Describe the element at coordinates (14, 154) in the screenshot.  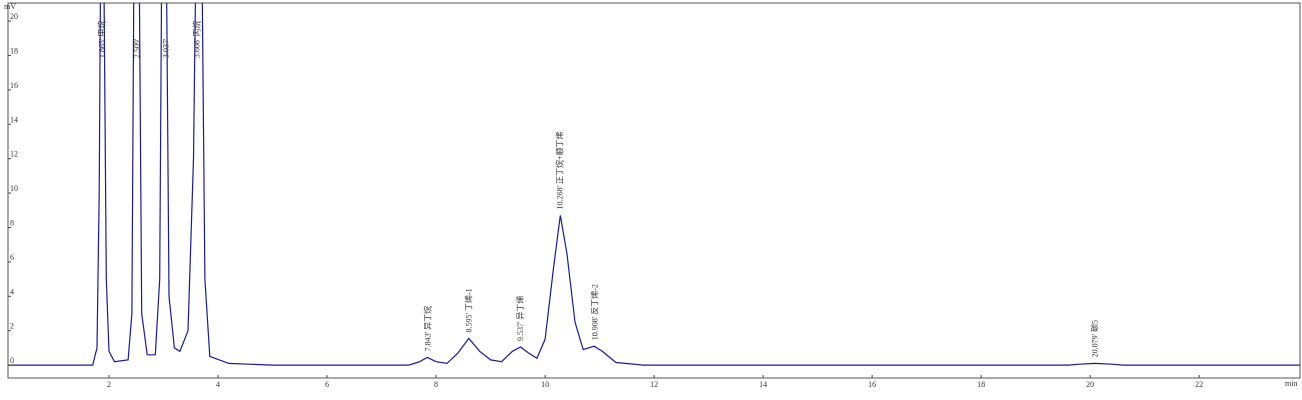
I see `y-tick-label: 12` at that location.